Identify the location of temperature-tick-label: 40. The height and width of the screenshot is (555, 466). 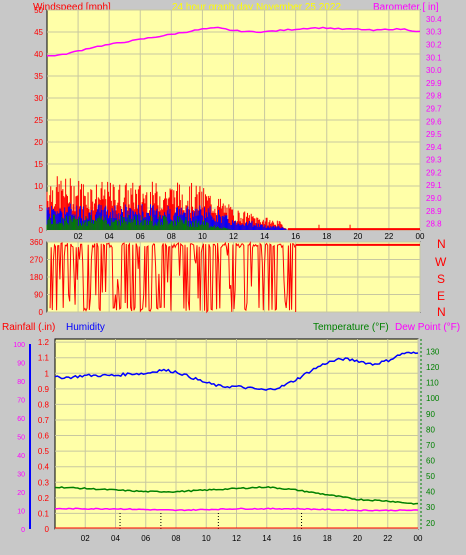
(430, 492).